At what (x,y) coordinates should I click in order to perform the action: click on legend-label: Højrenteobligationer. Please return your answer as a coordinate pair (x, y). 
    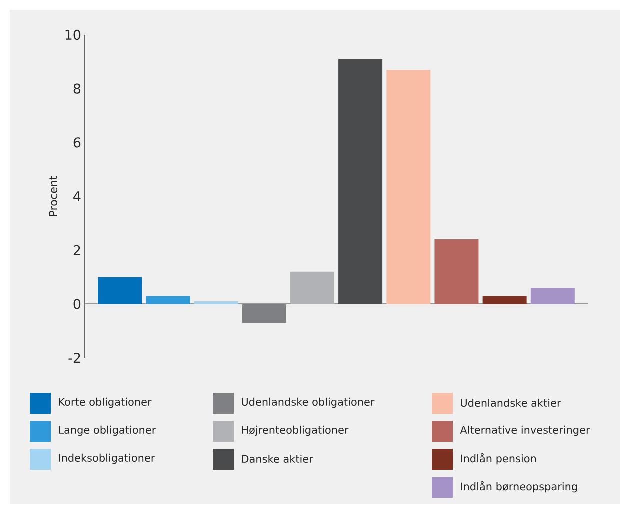
    Looking at the image, I should click on (295, 431).